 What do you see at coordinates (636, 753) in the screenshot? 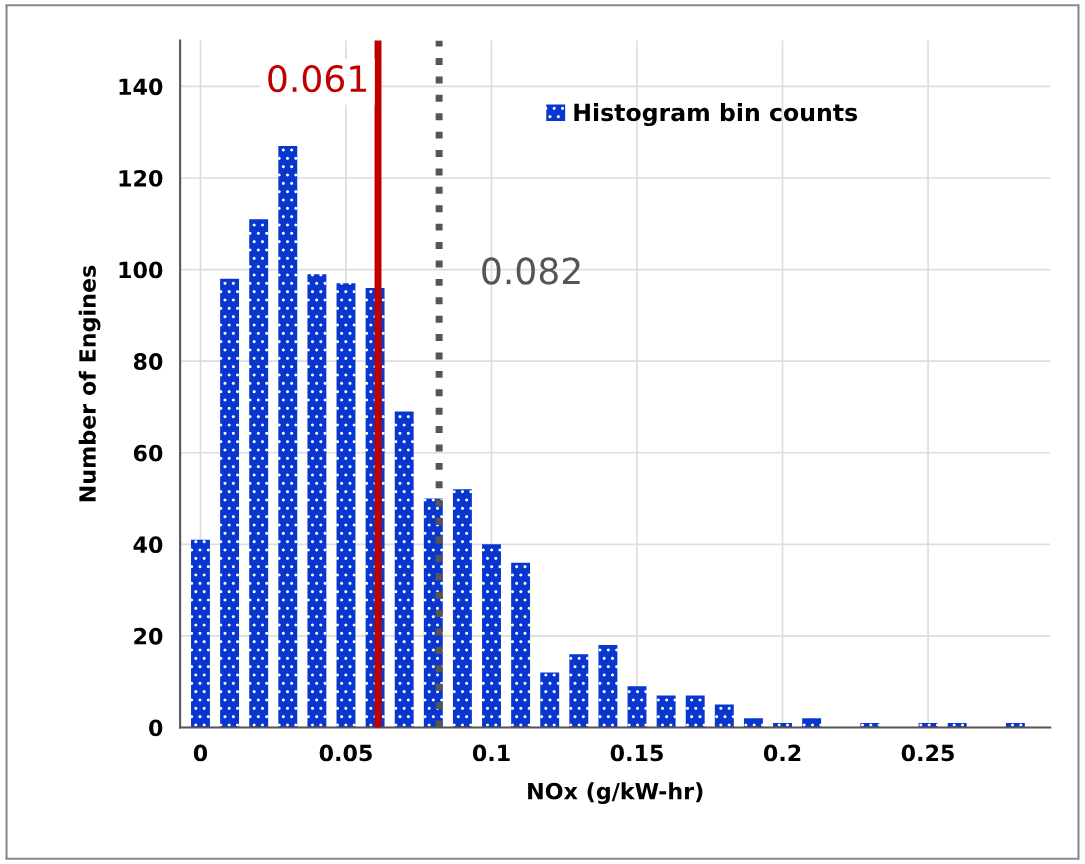
I see `x-tick-label: 0.15` at bounding box center [636, 753].